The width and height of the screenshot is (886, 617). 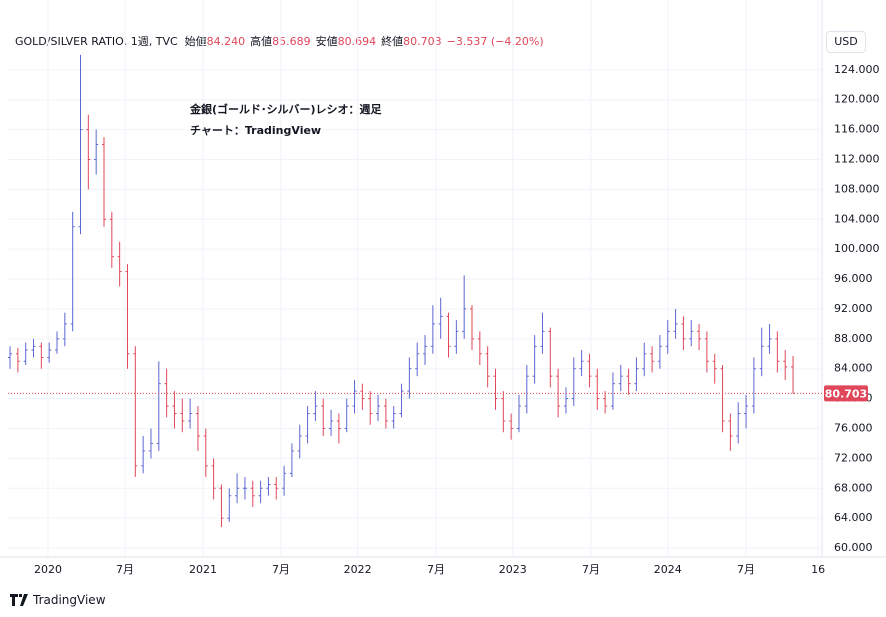 What do you see at coordinates (326, 41) in the screenshot?
I see `field-label: 安値` at bounding box center [326, 41].